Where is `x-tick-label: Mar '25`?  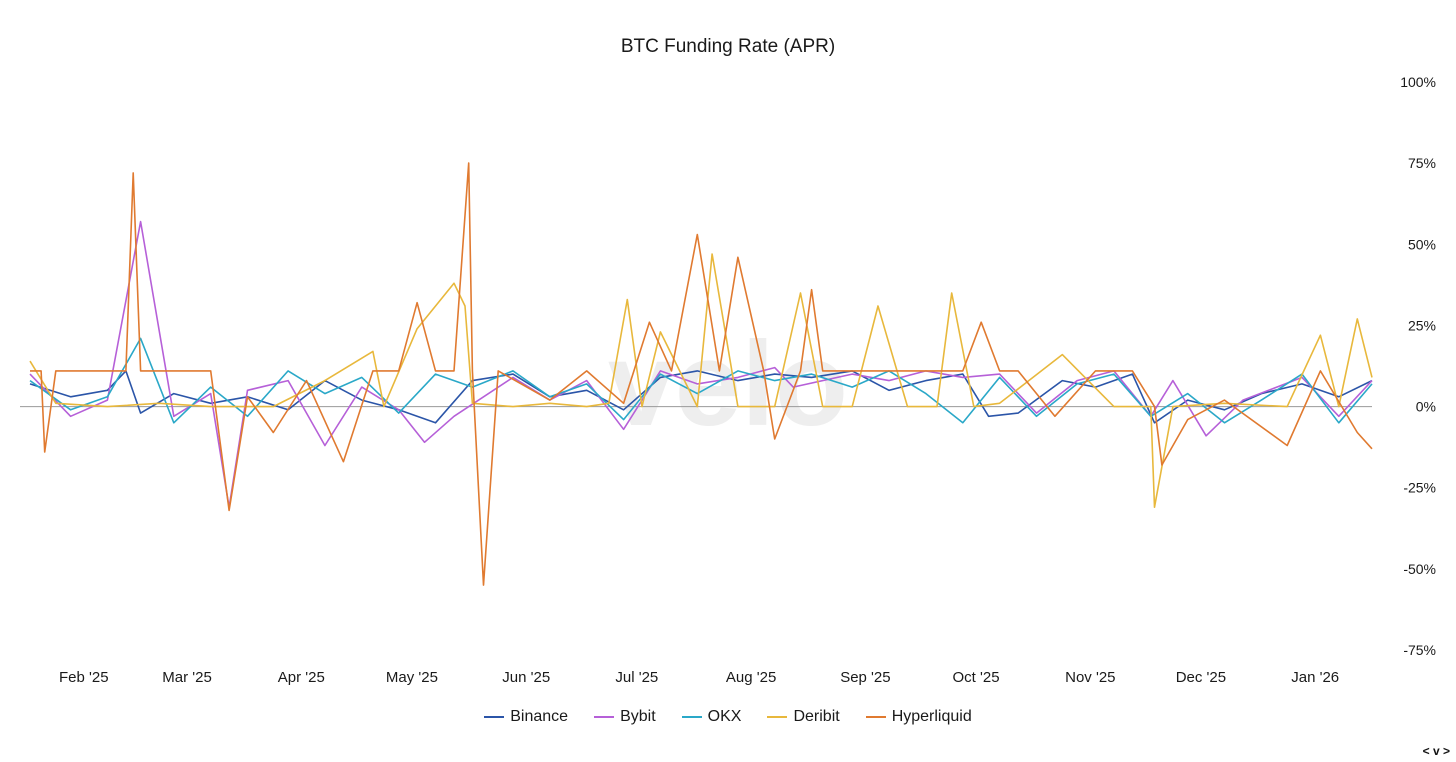
x-tick-label: Mar '25 is located at coordinates (187, 677).